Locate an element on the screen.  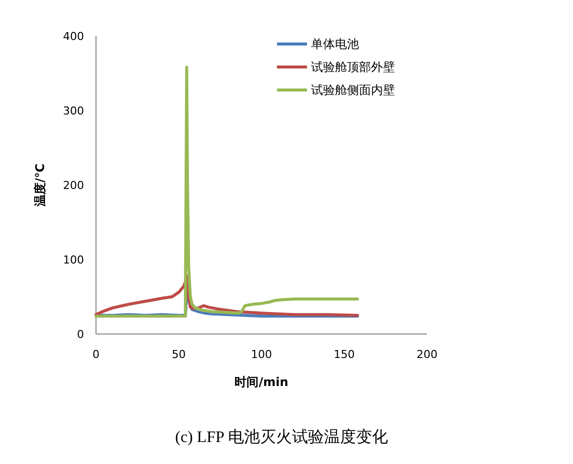
x-axis-title: 时间/min is located at coordinates (261, 382).